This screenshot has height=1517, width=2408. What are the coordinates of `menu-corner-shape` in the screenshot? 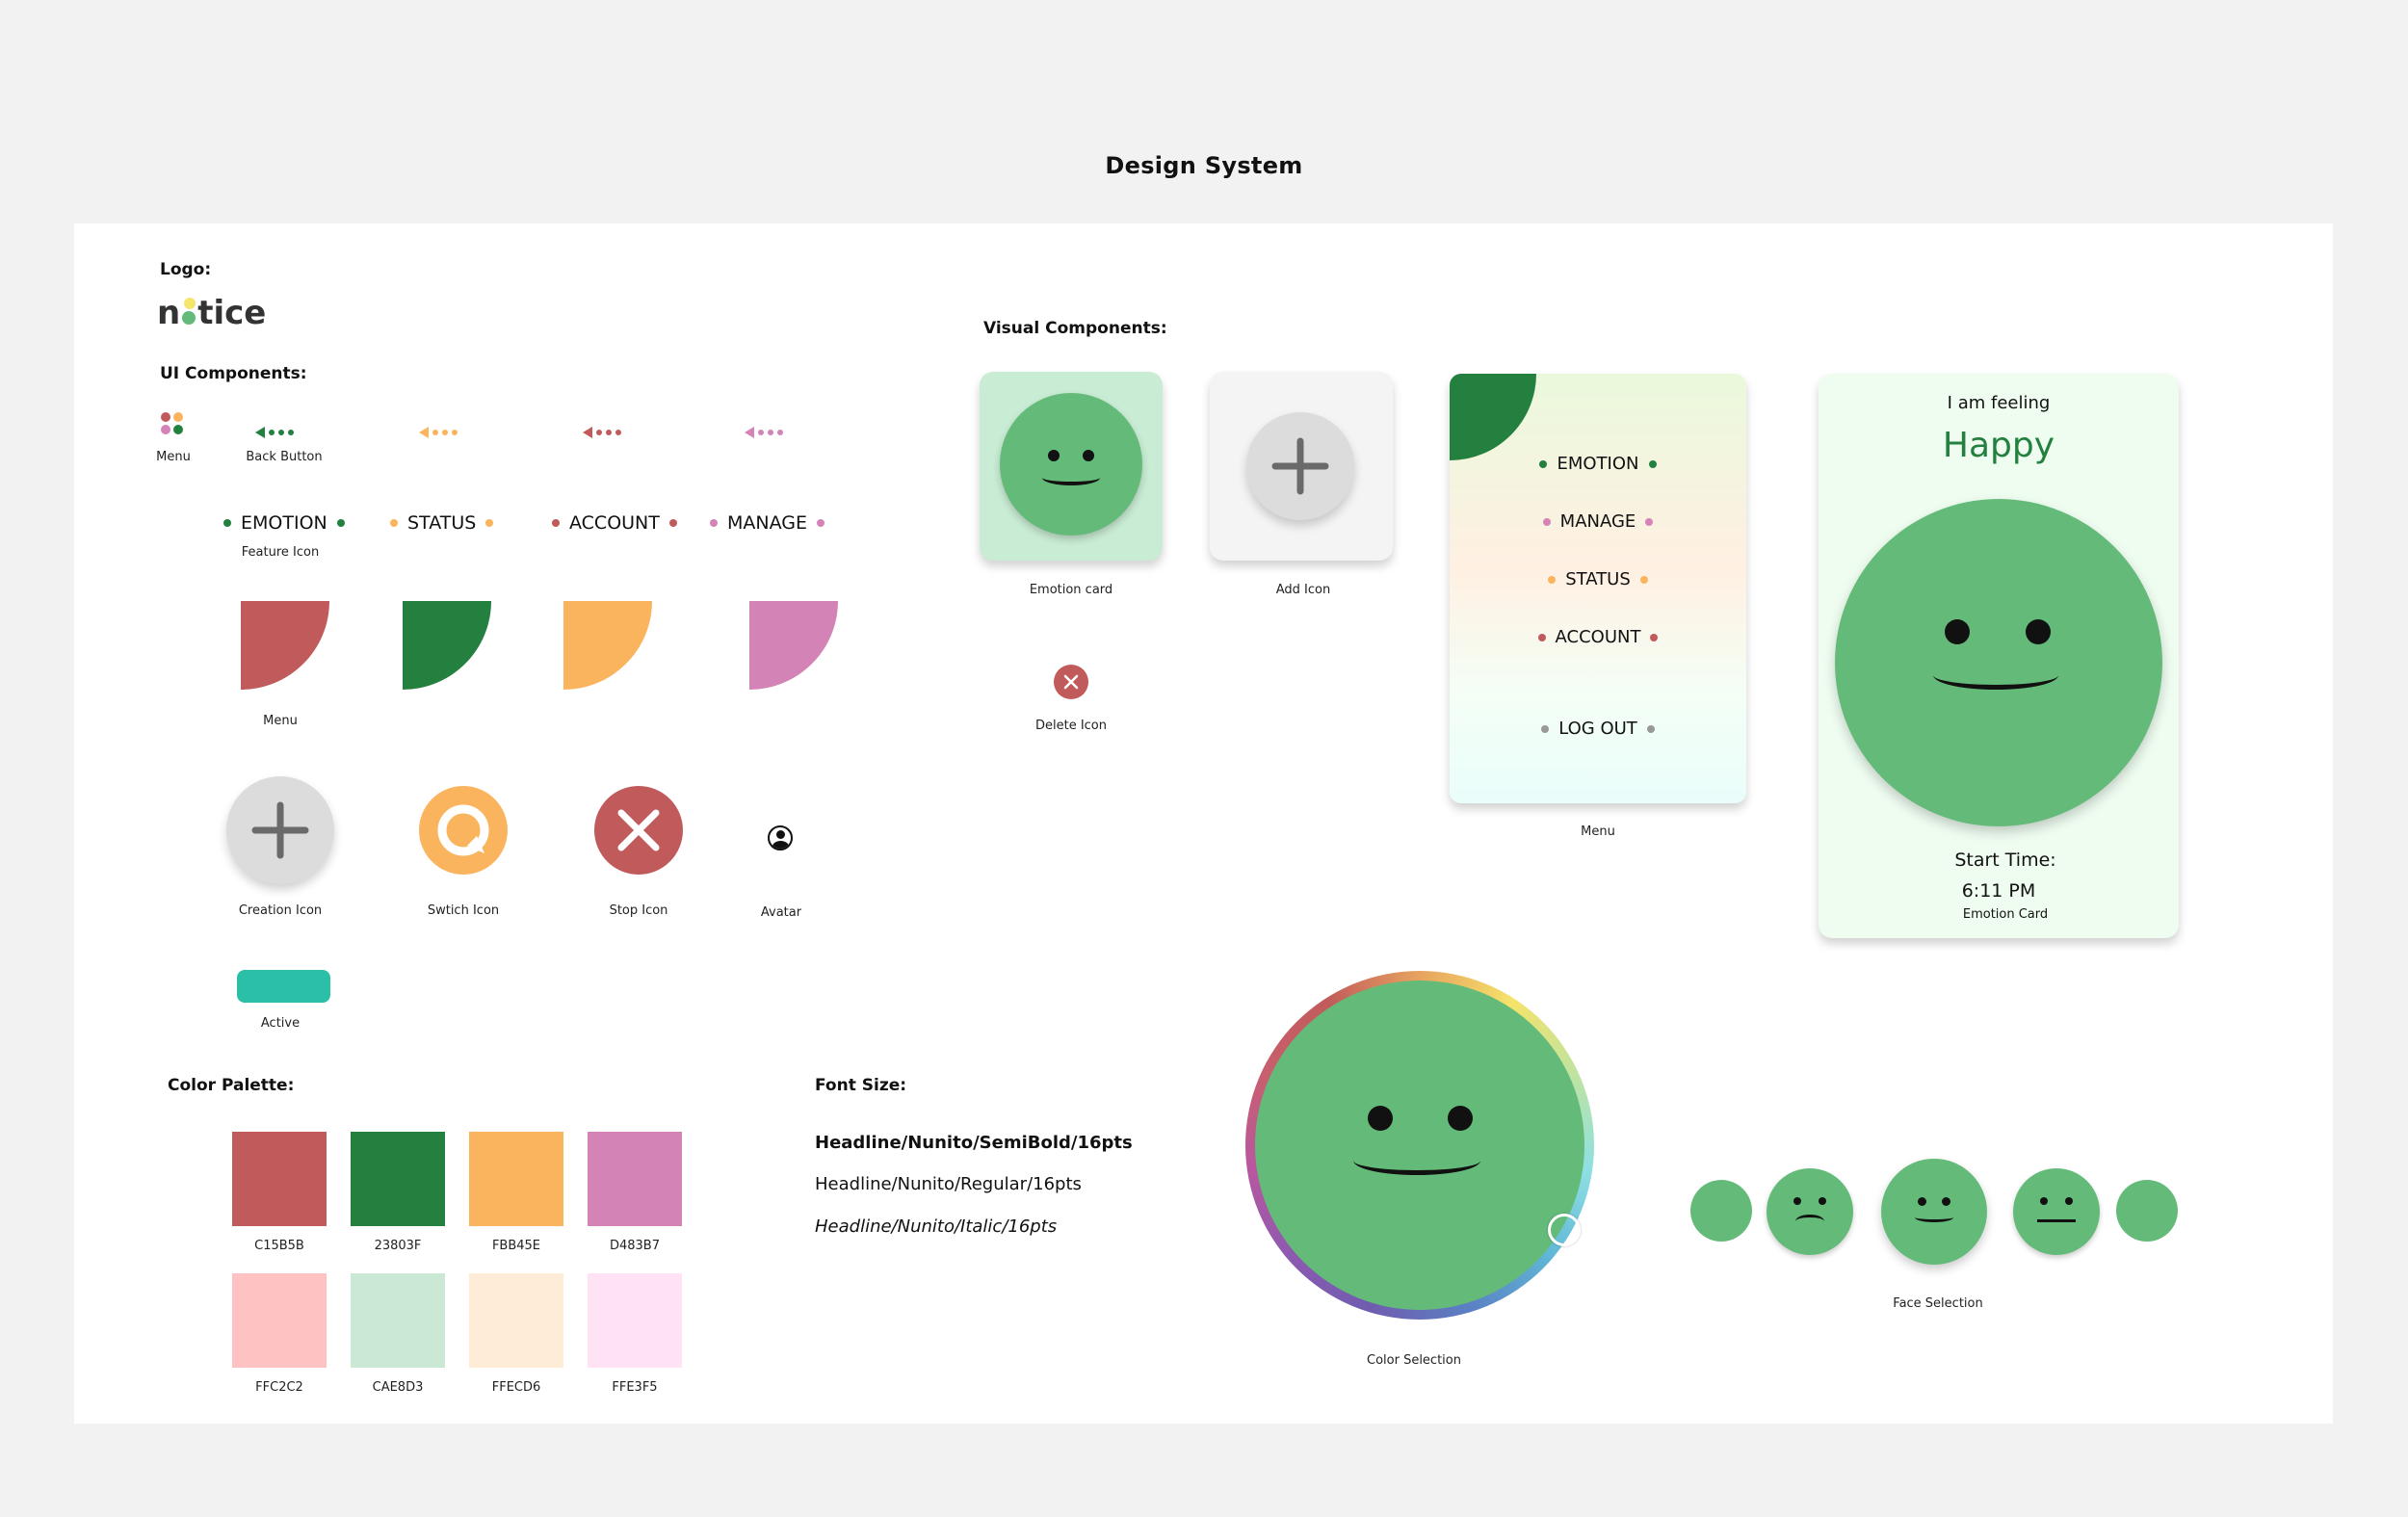 It's located at (1493, 417).